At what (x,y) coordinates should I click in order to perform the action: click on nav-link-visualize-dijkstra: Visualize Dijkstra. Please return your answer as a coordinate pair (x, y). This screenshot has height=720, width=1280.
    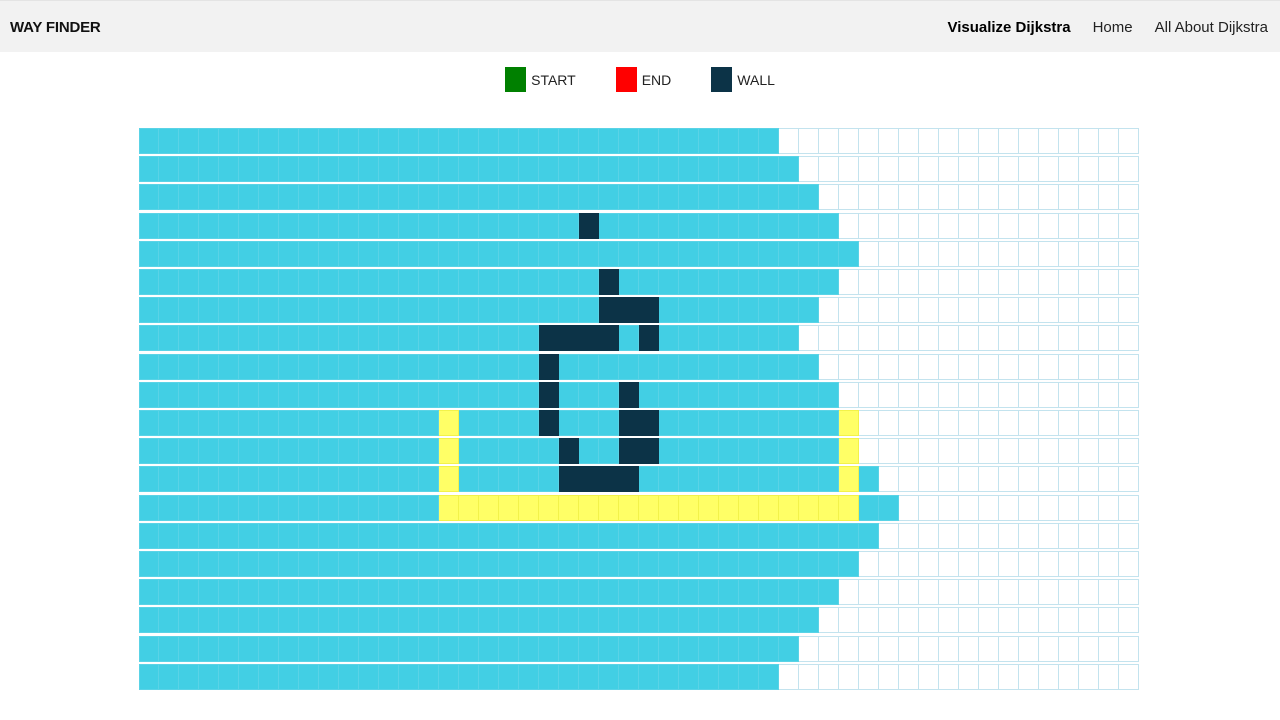
    Looking at the image, I should click on (1009, 27).